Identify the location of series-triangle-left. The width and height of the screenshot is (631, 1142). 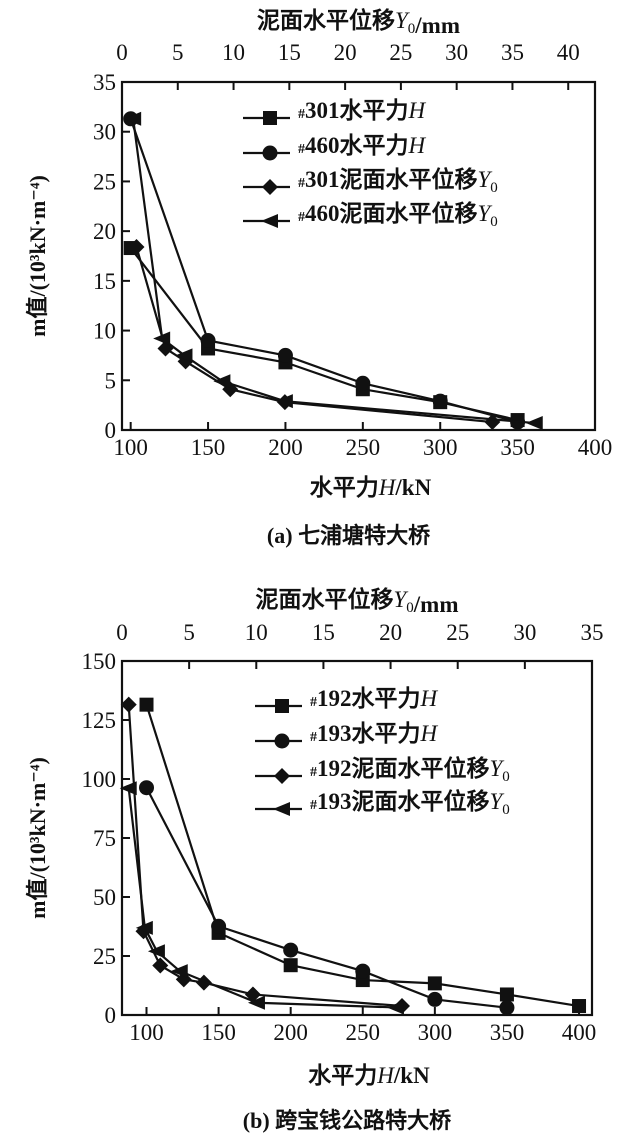
(261, 898).